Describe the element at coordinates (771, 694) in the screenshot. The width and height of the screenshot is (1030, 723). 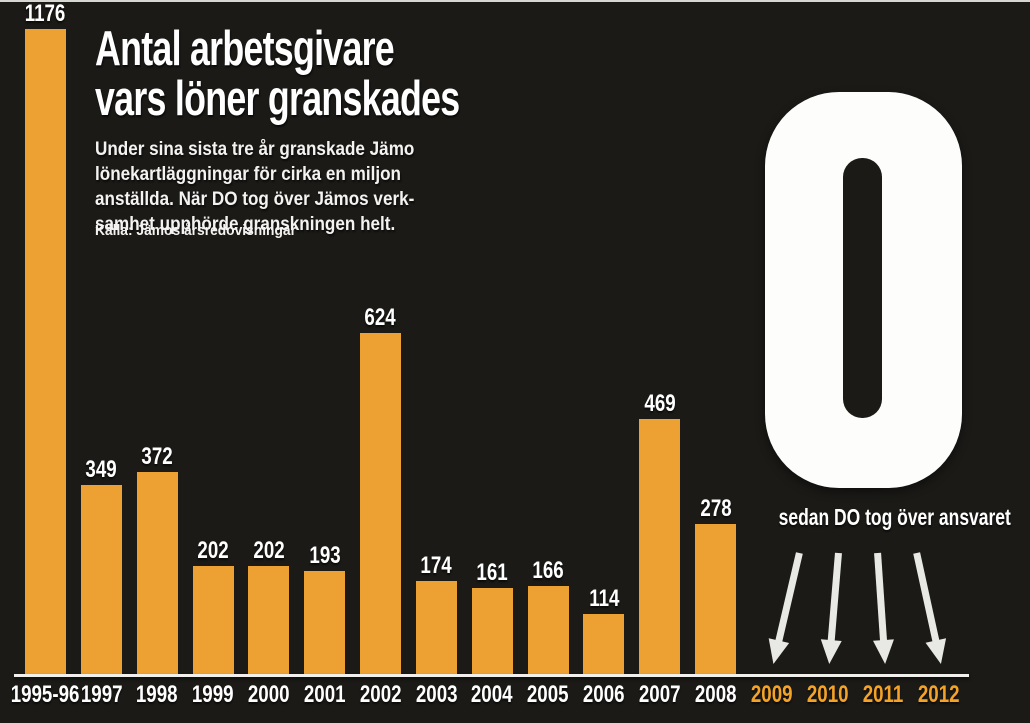
I see `x-axis-label-2009: 2009` at that location.